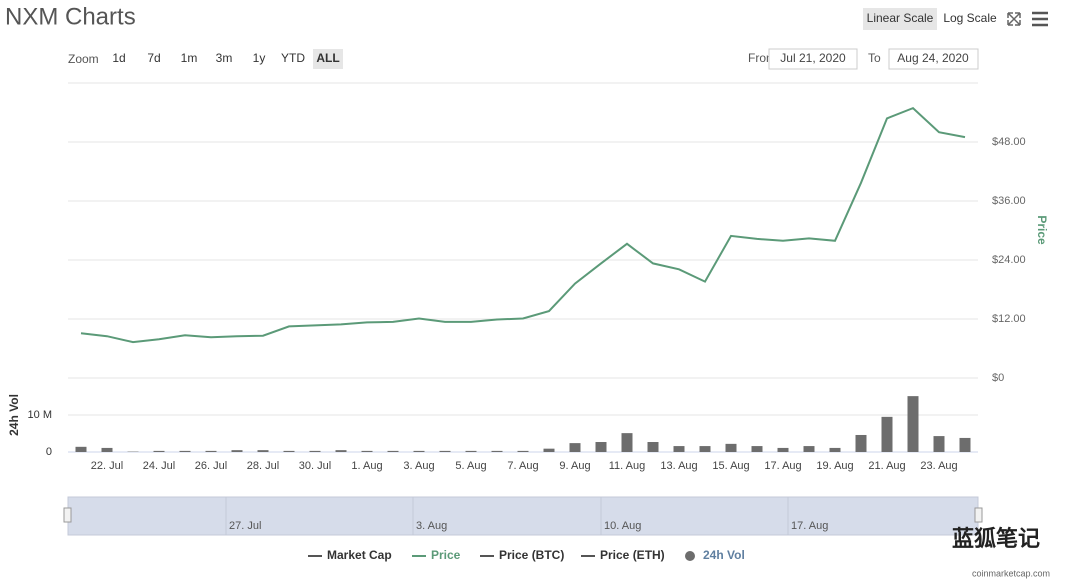 This screenshot has height=584, width=1080. I want to click on x-tick-label: 7. Aug, so click(522, 466).